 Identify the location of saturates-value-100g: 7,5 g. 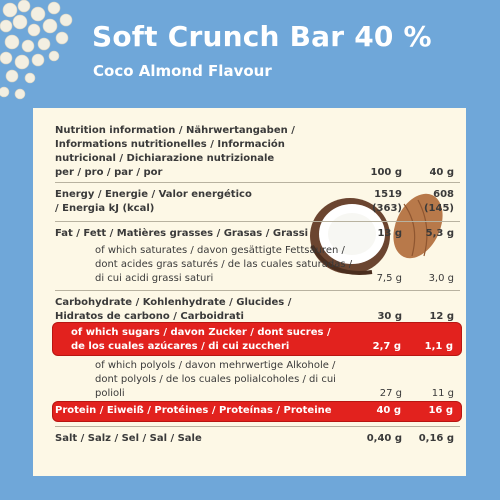
(389, 278).